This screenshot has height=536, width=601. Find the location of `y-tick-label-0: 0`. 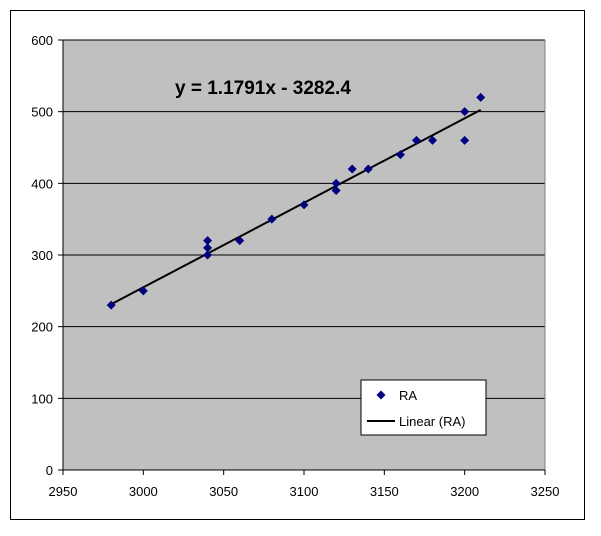

y-tick-label-0: 0 is located at coordinates (49, 470).